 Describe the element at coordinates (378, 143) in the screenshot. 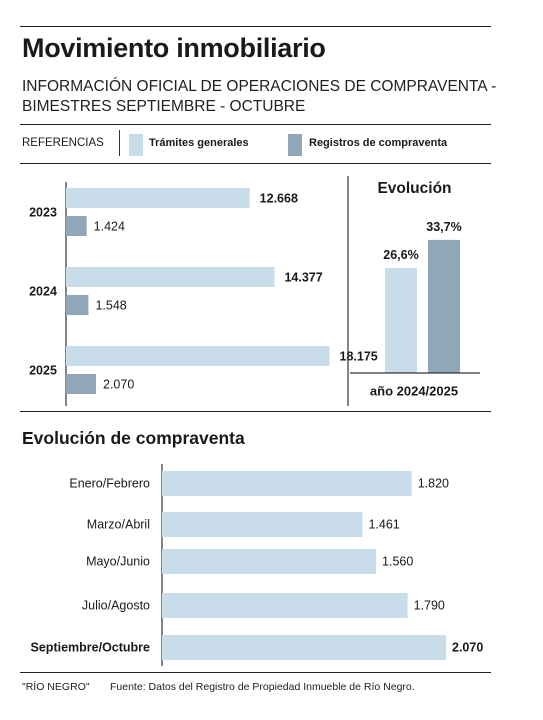

I see `legend-label-sales: Registros de compraventa` at that location.